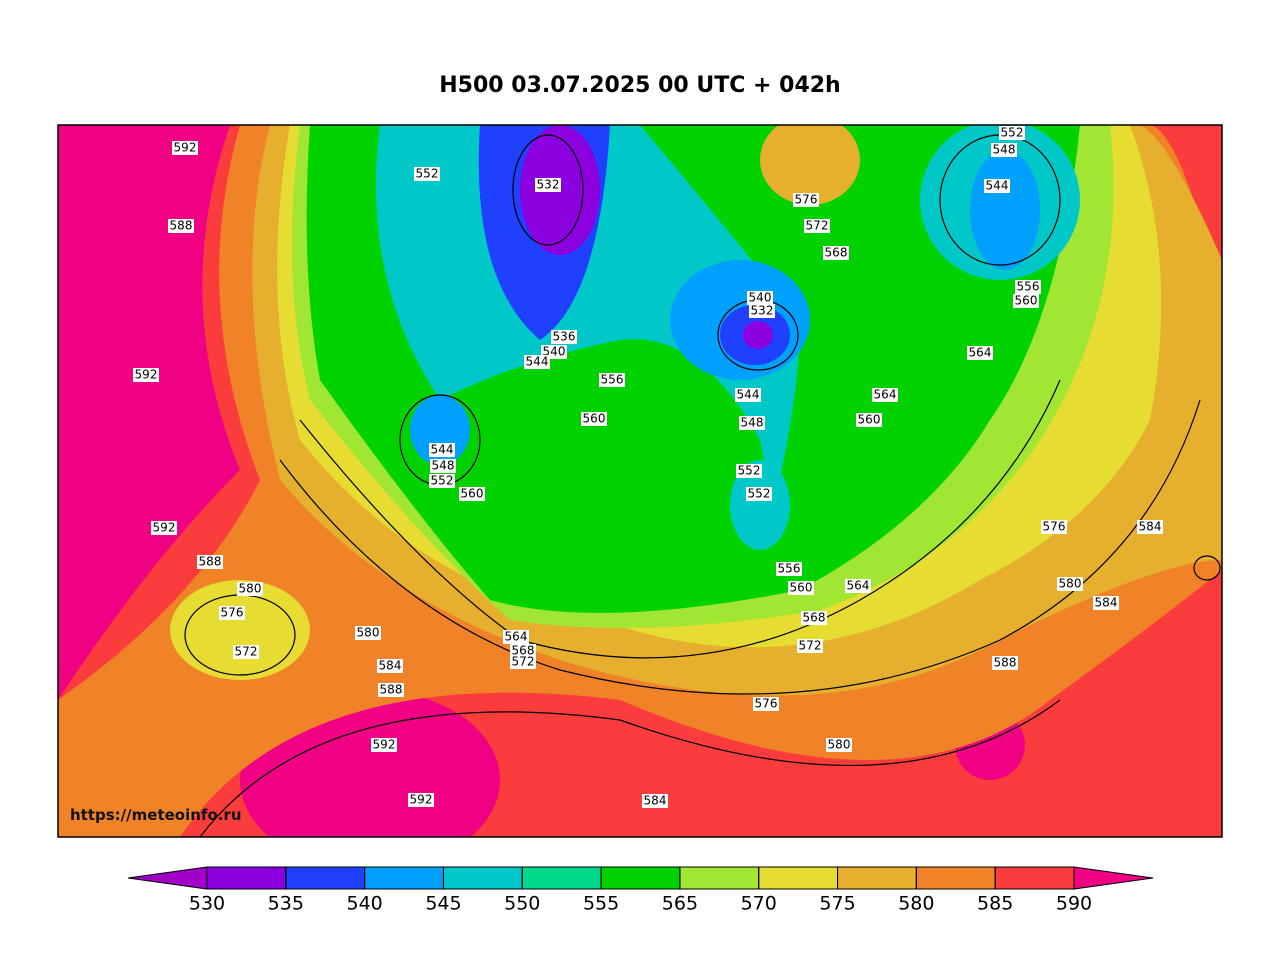 The height and width of the screenshot is (967, 1281). I want to click on contour-label: 556, so click(789, 569).